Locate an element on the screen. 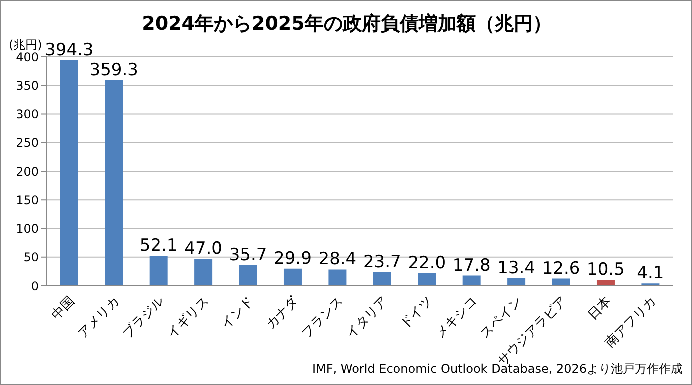 The height and width of the screenshot is (385, 692). data-label: 12.6 is located at coordinates (561, 268).